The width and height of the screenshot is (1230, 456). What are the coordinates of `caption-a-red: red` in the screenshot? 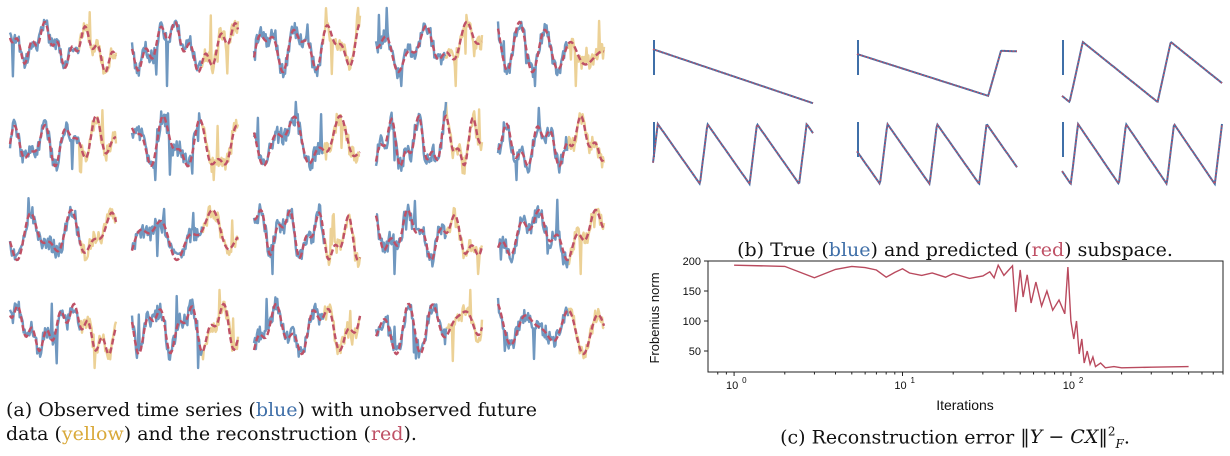 It's located at (387, 434).